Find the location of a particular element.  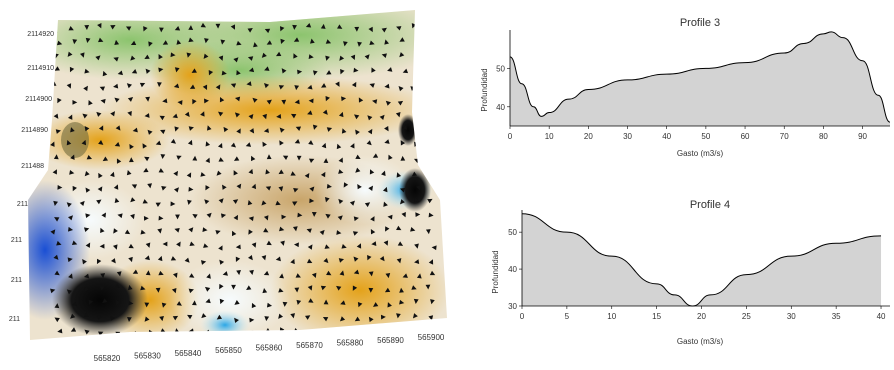

x-tick-label: 0 is located at coordinates (522, 316).